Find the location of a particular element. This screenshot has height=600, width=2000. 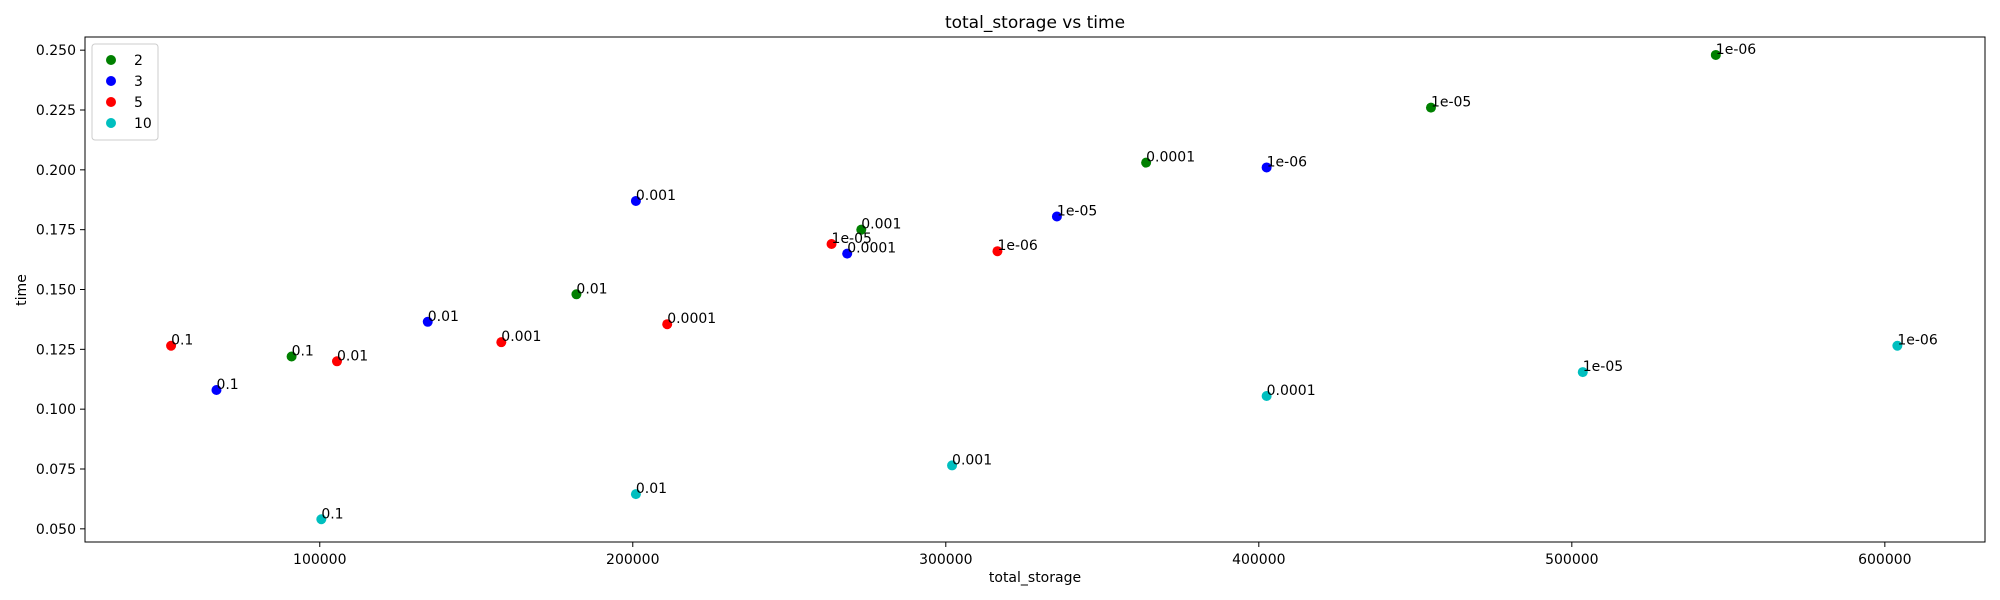

y-tick-label: 0.225 is located at coordinates (56, 111).